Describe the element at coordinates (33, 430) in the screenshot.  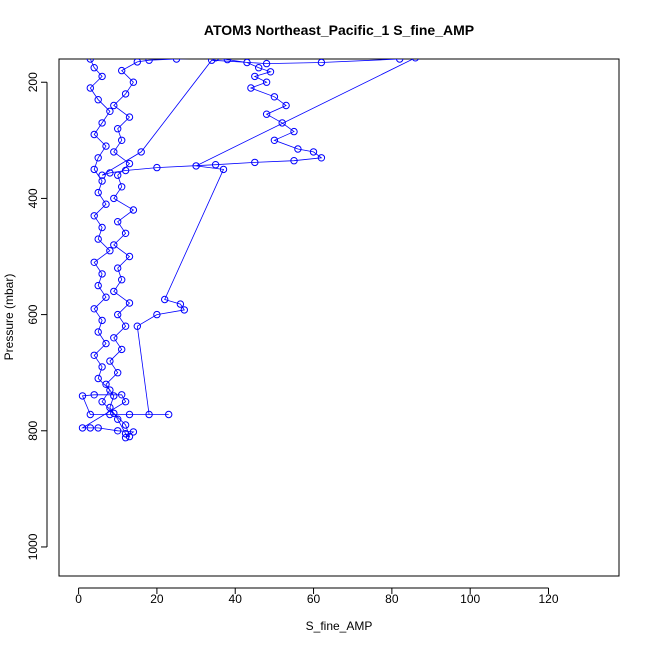
I see `y-tick-label: 800` at that location.